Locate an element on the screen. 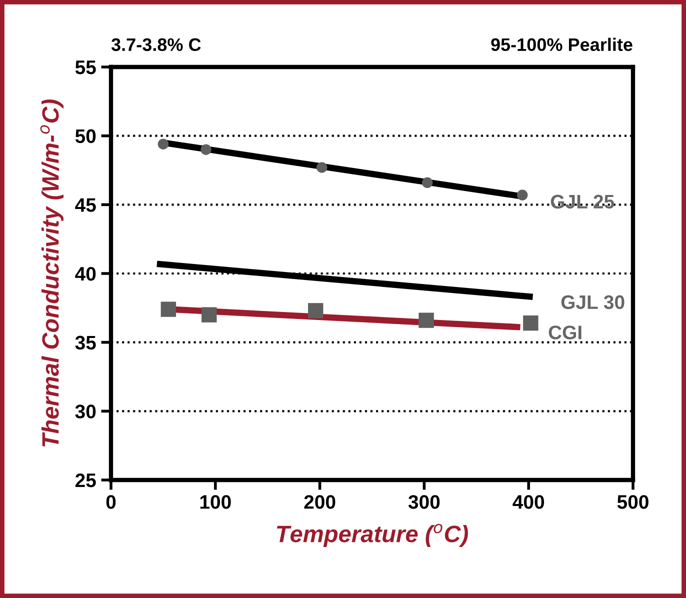 The image size is (686, 598). y-tick-label: 50 is located at coordinates (85, 136).